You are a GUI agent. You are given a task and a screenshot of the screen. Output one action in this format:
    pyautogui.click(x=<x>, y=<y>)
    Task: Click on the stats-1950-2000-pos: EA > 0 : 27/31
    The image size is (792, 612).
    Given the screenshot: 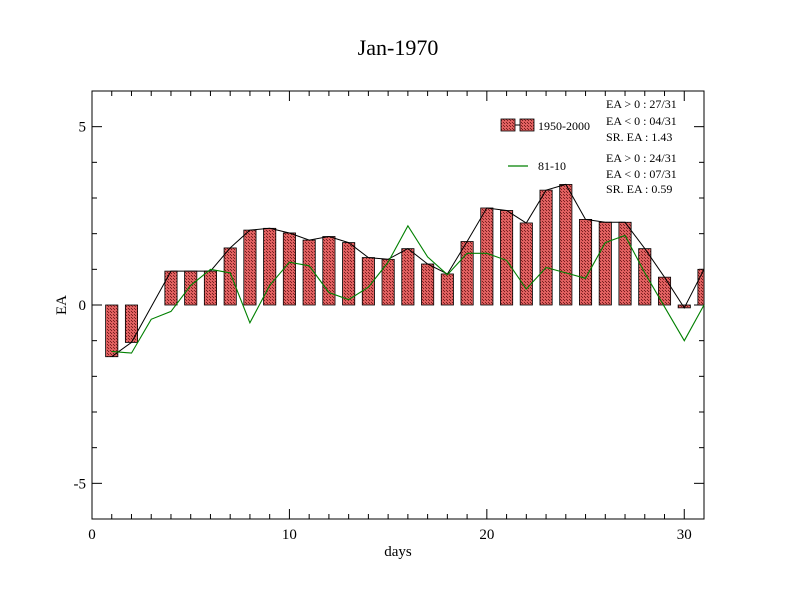 What is the action you would take?
    pyautogui.click(x=641, y=104)
    